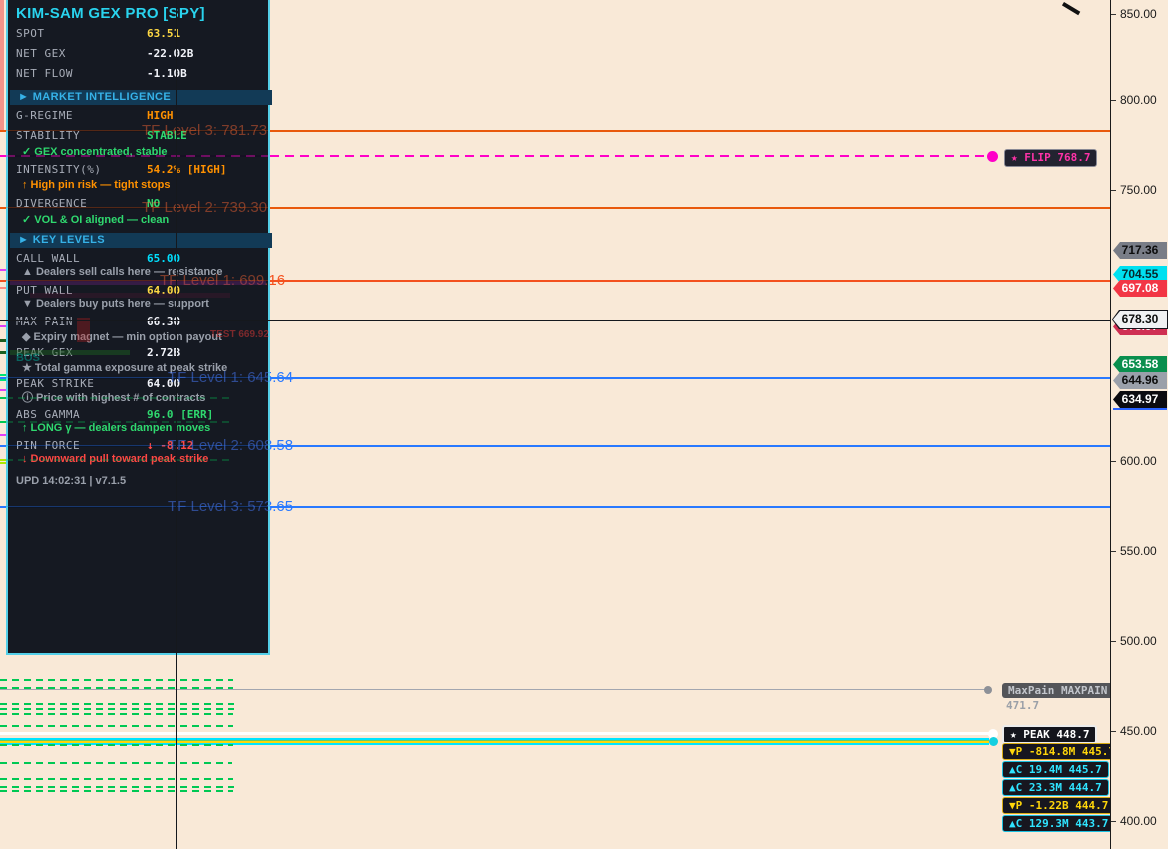 This screenshot has width=1168, height=849. What do you see at coordinates (993, 741) in the screenshot?
I see `call-dot` at bounding box center [993, 741].